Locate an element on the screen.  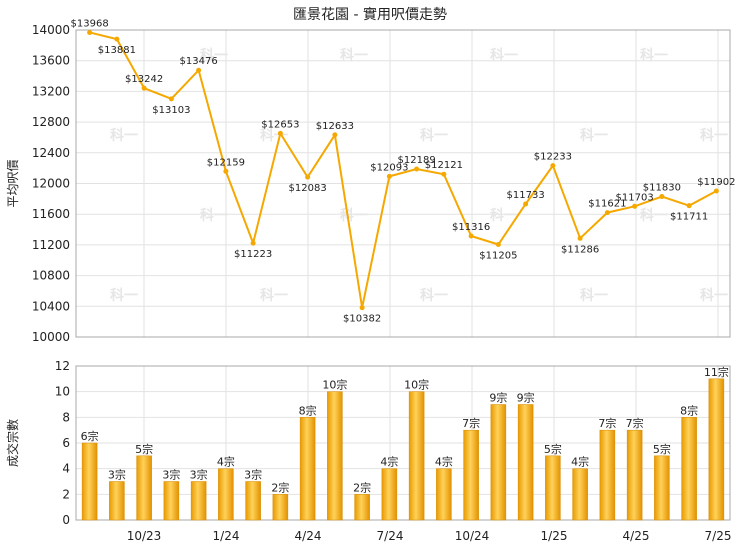
price-data-label: $12093 is located at coordinates (389, 167).